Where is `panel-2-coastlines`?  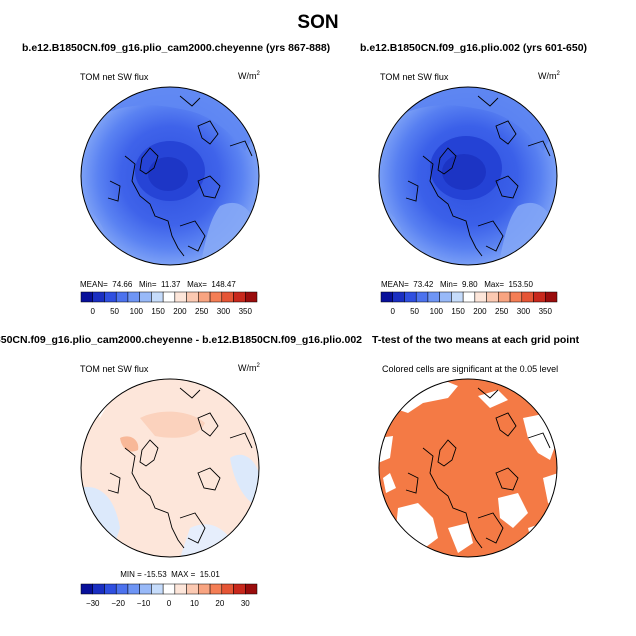
panel-2-coastlines is located at coordinates (478, 176).